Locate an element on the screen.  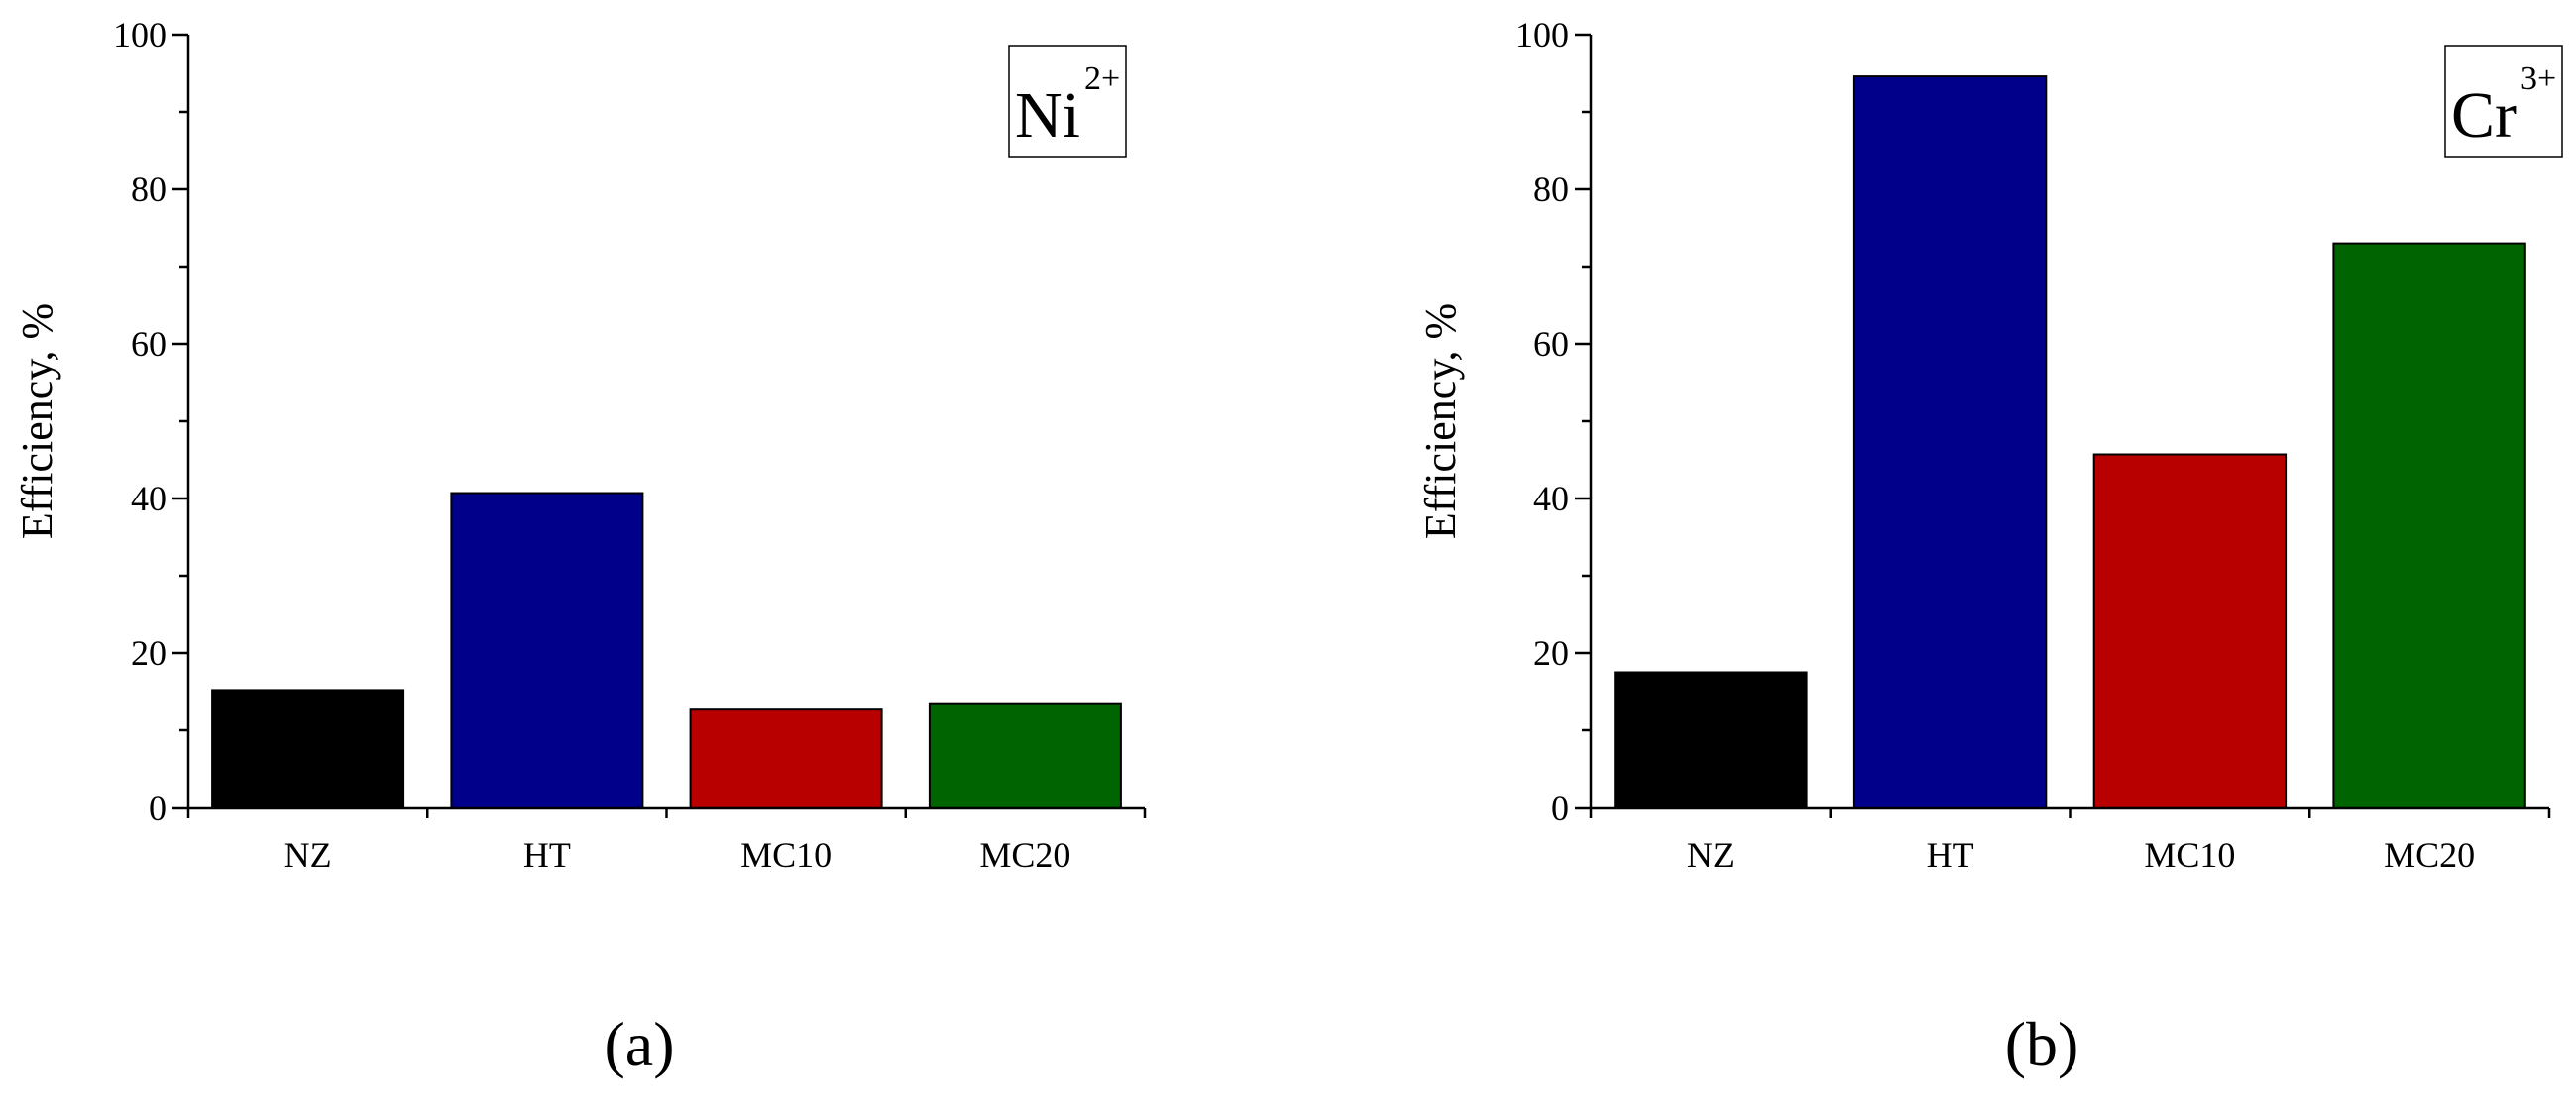
panel-label: (a) is located at coordinates (639, 1044).